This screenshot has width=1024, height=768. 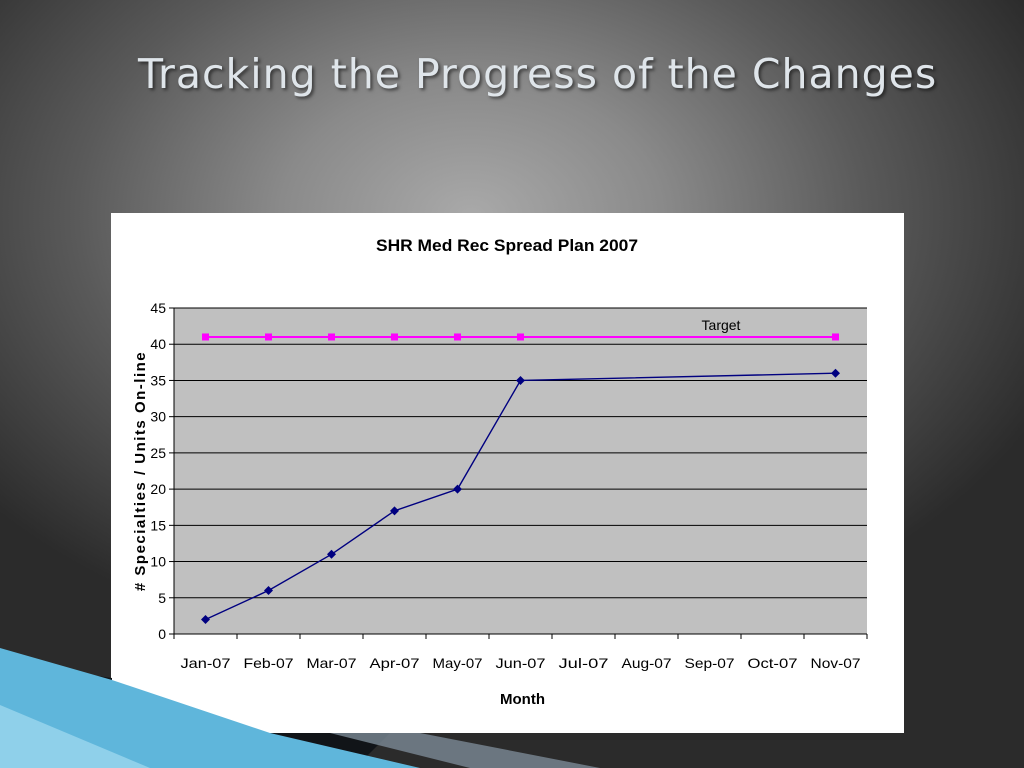 I want to click on x-tick-label: Aug-07, so click(x=647, y=663).